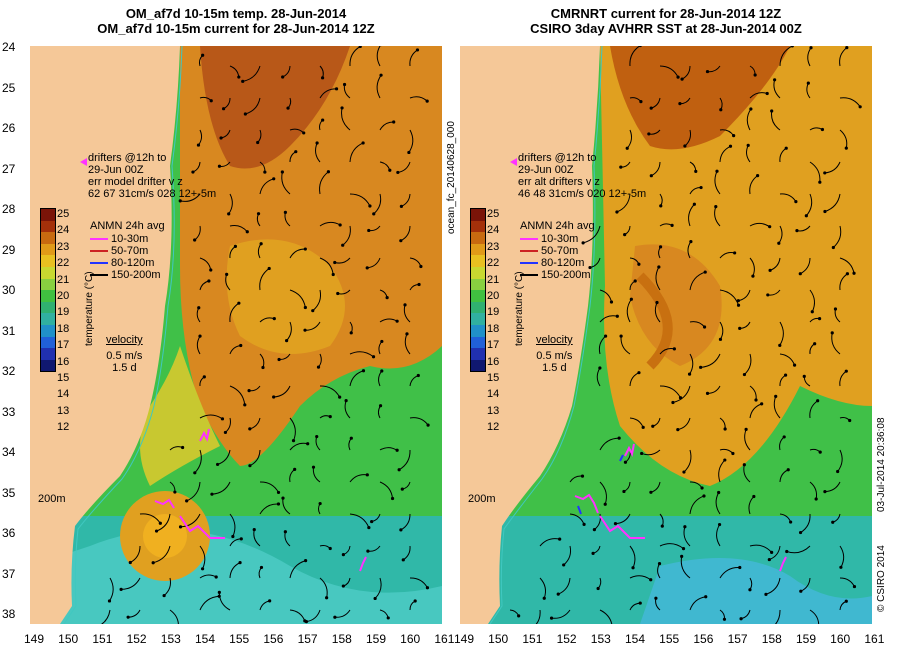  Describe the element at coordinates (493, 263) in the screenshot. I see `colorbar-tick: 22` at that location.